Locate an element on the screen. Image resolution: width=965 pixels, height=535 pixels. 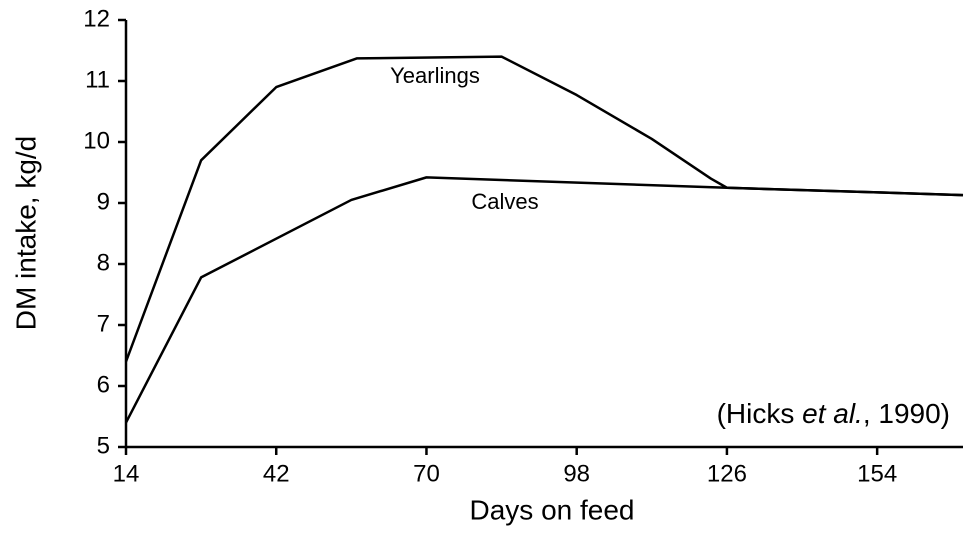
y-tick-label: 5 is located at coordinates (103, 445).